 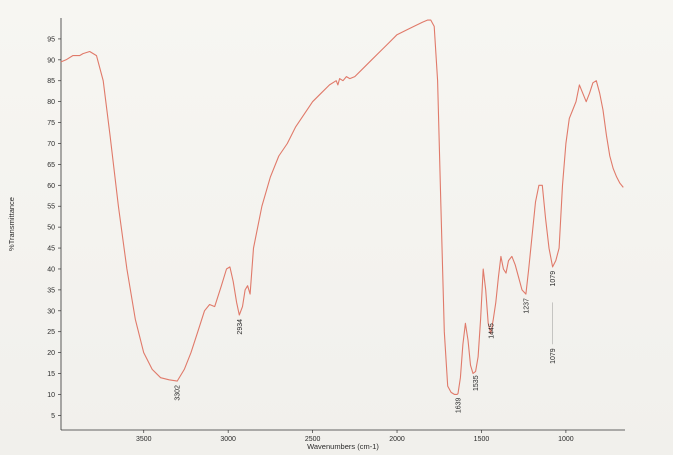 I want to click on y-tick-label: 70, so click(x=51, y=144).